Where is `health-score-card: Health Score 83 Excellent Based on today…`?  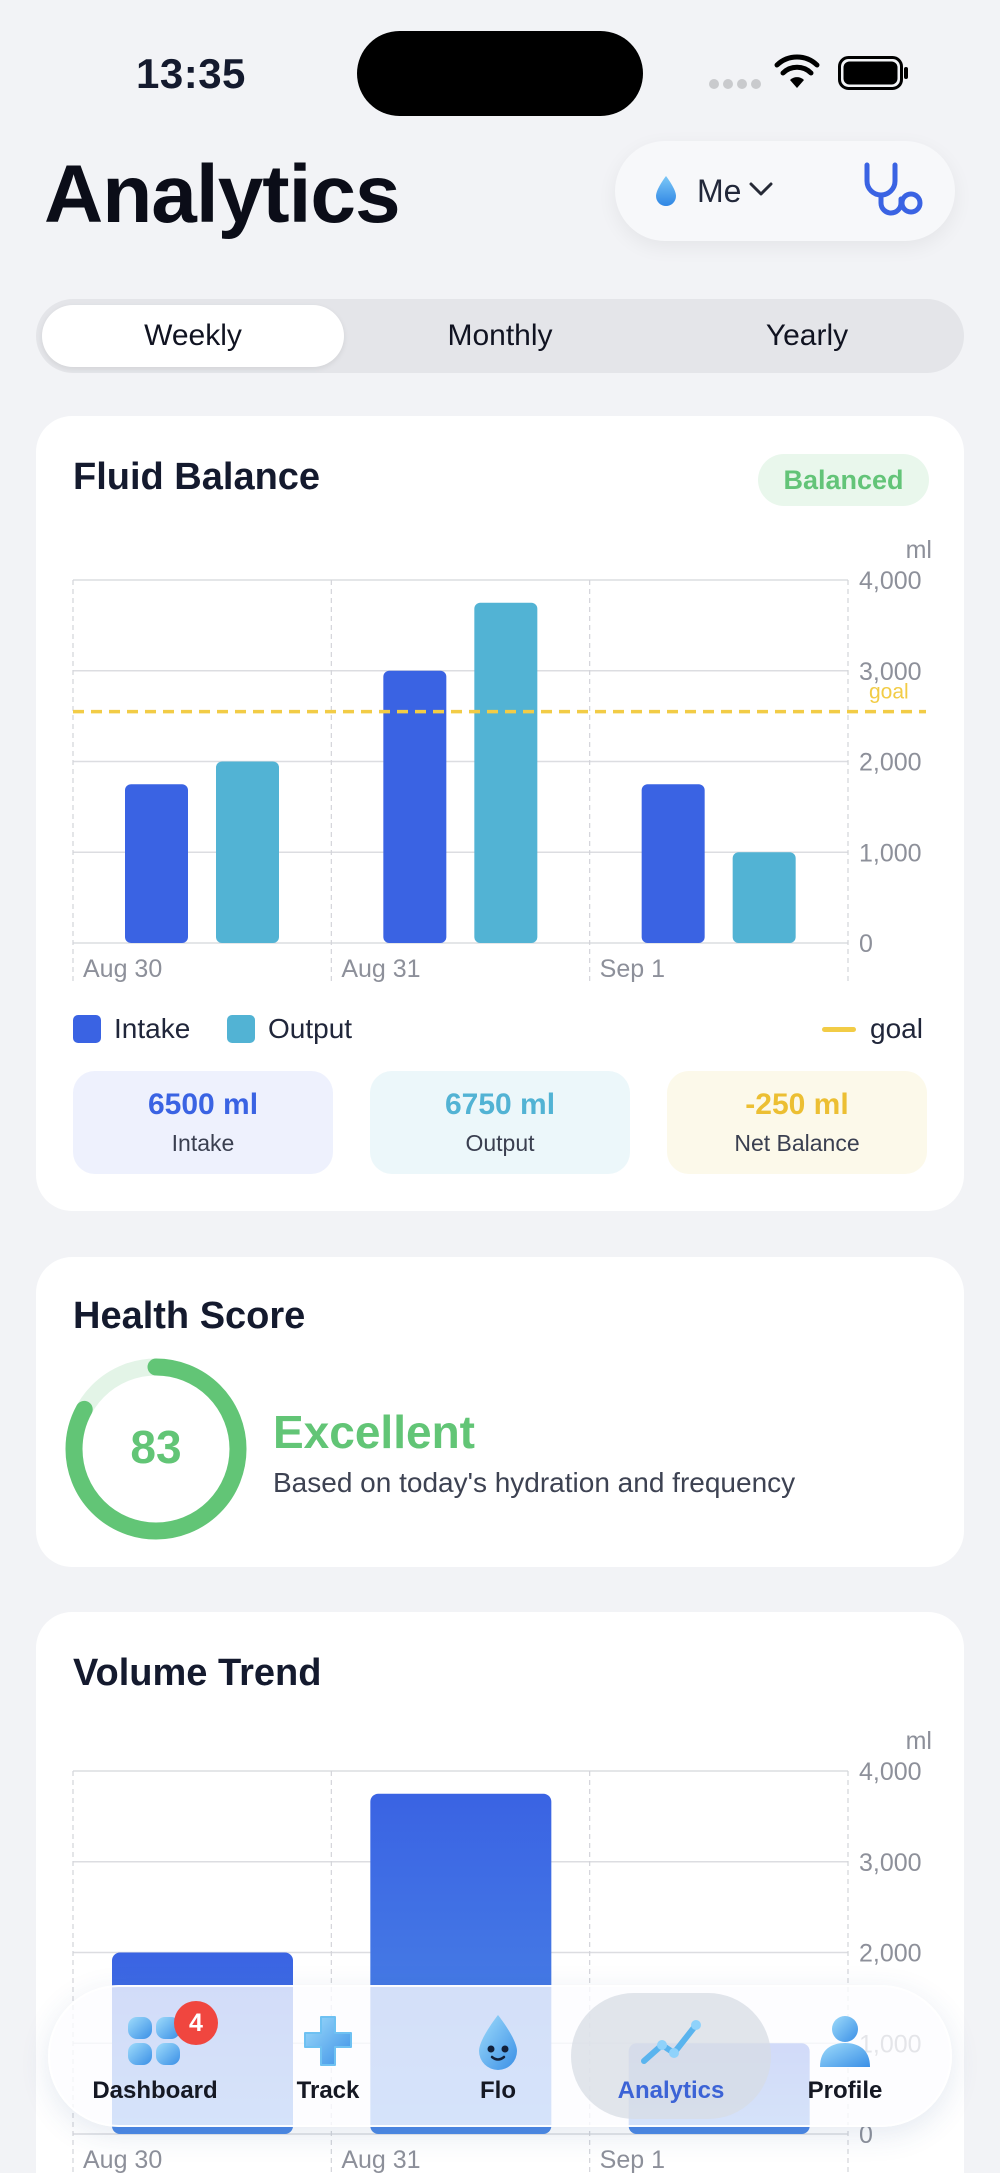 health-score-card: Health Score 83 Excellent Based on today… is located at coordinates (500, 1412).